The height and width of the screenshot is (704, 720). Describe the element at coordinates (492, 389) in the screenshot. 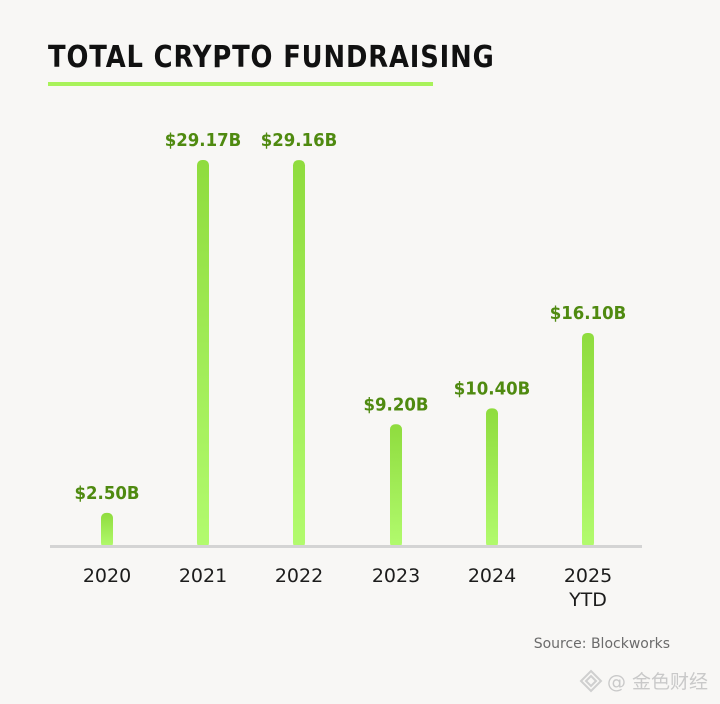

I see `value-label: $10.40B` at that location.